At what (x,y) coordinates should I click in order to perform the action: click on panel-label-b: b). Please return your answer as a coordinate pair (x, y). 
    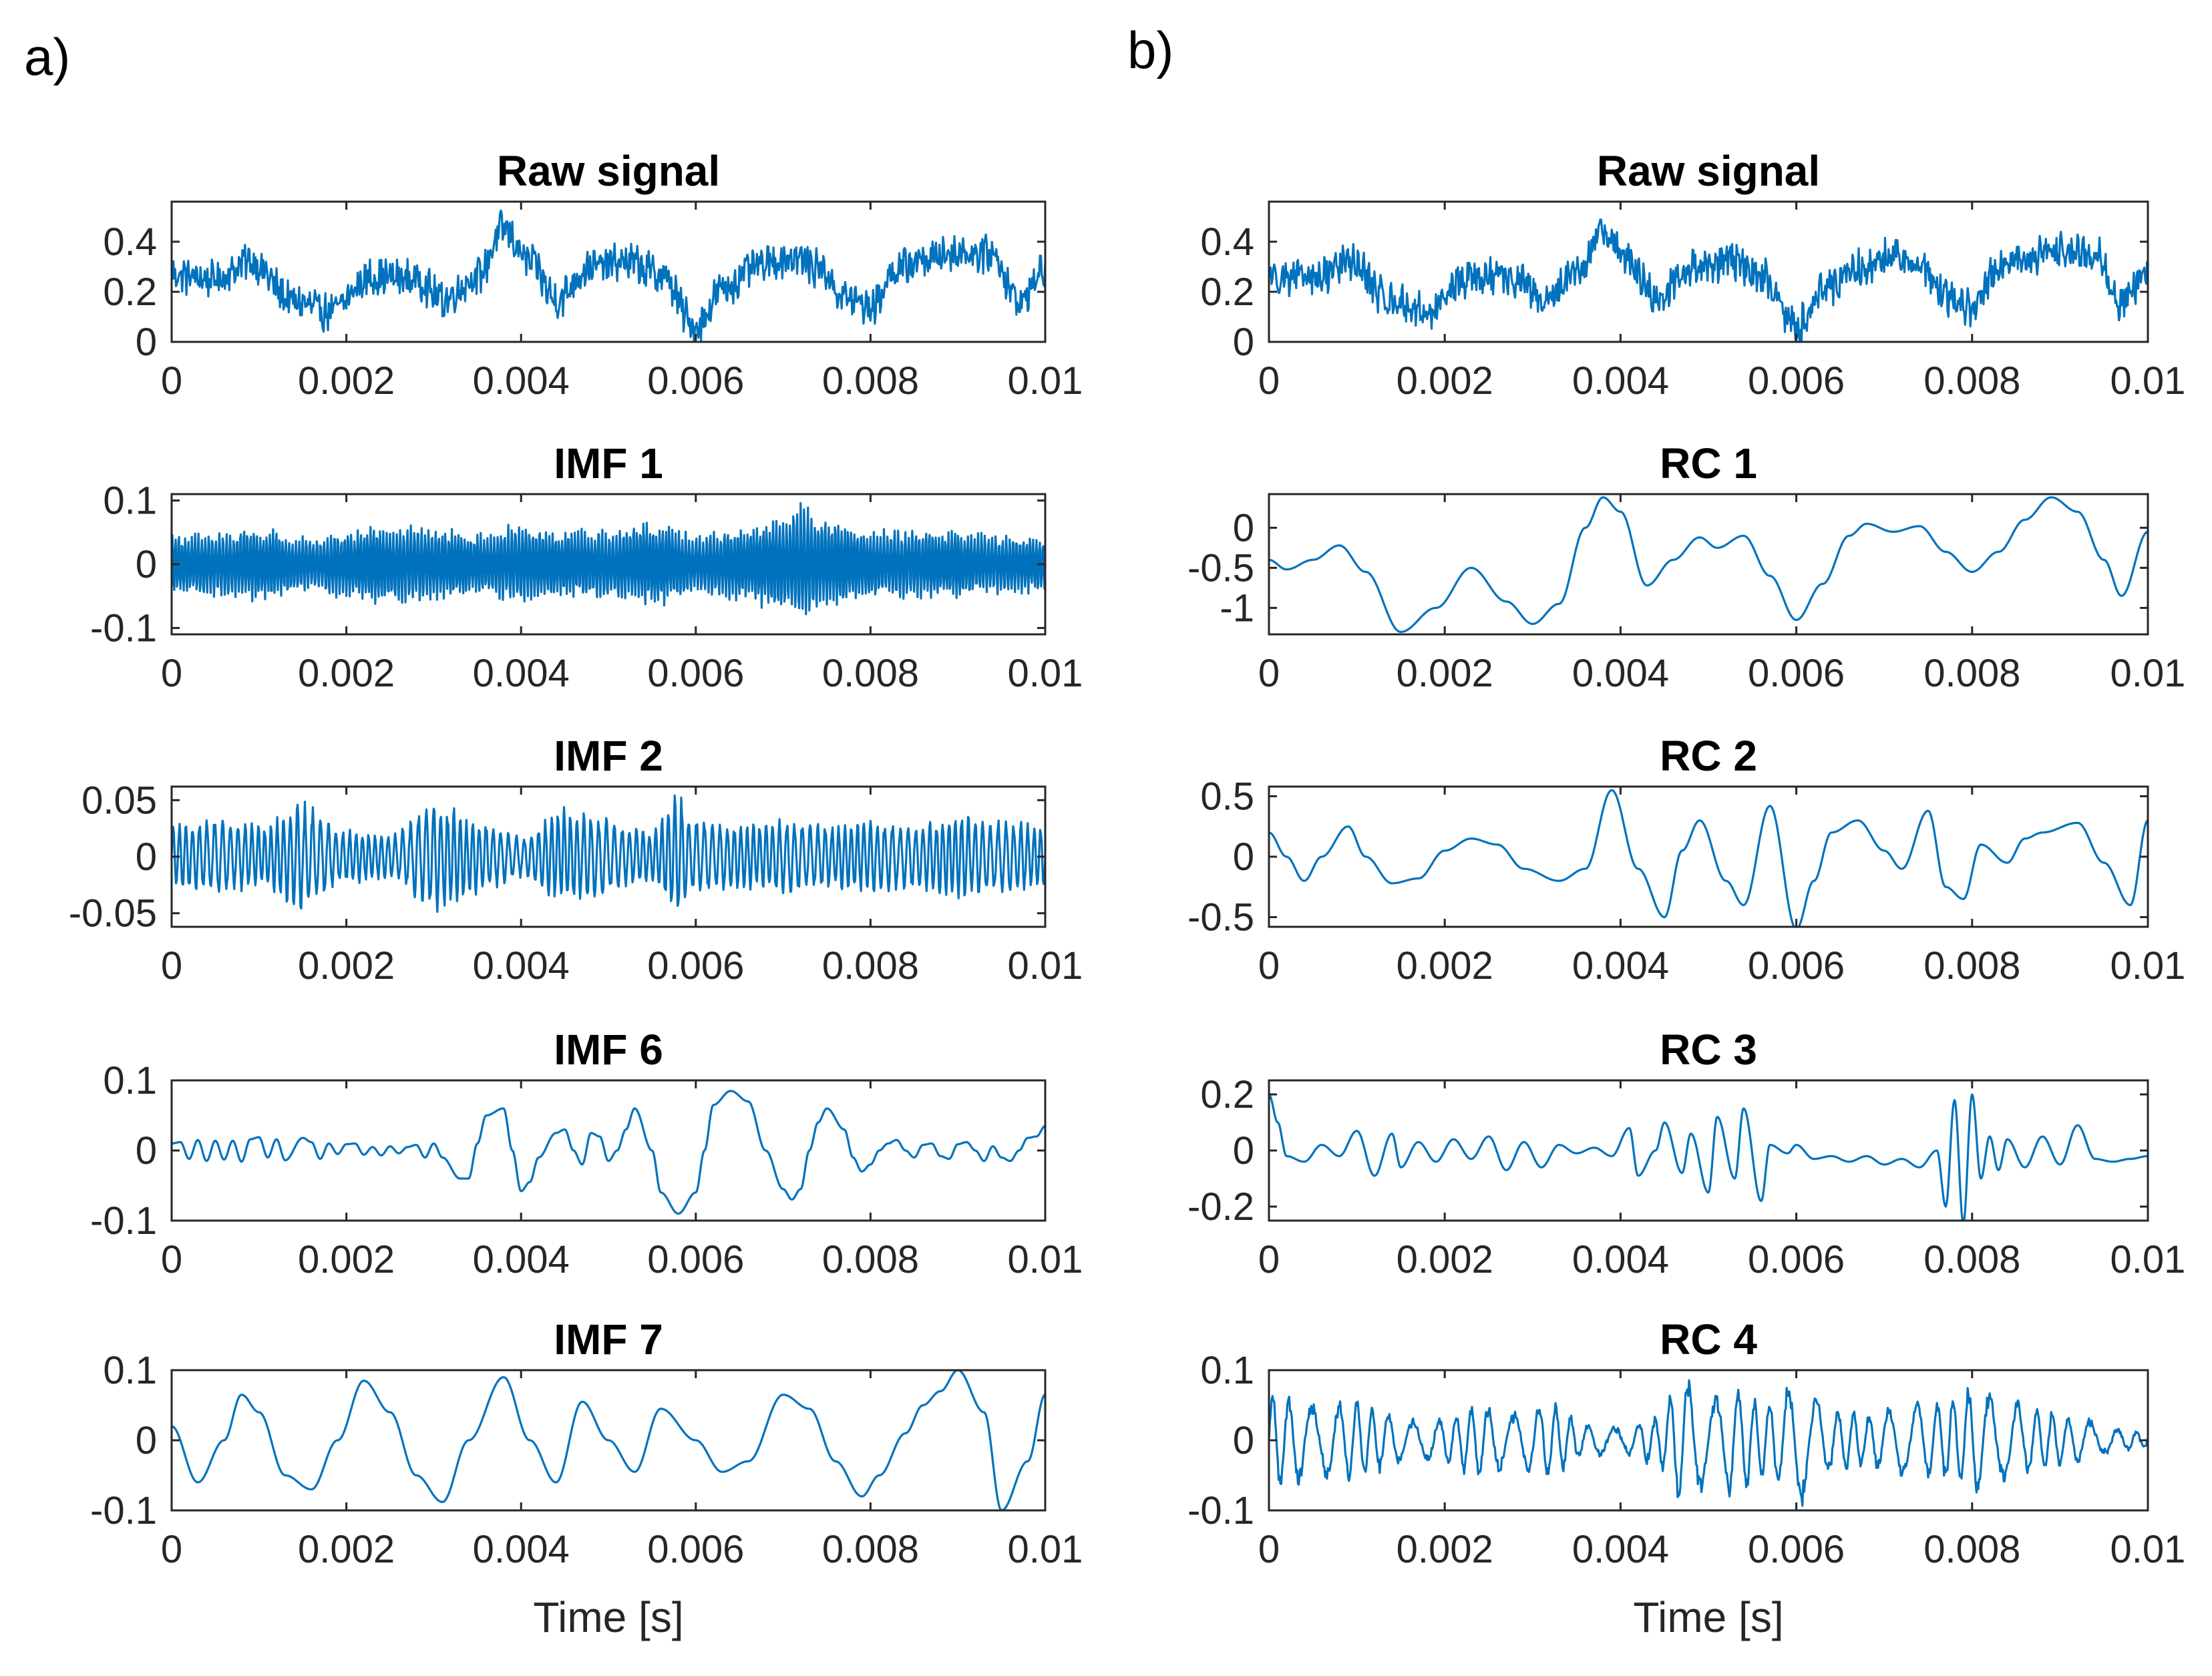
    Looking at the image, I should click on (1150, 50).